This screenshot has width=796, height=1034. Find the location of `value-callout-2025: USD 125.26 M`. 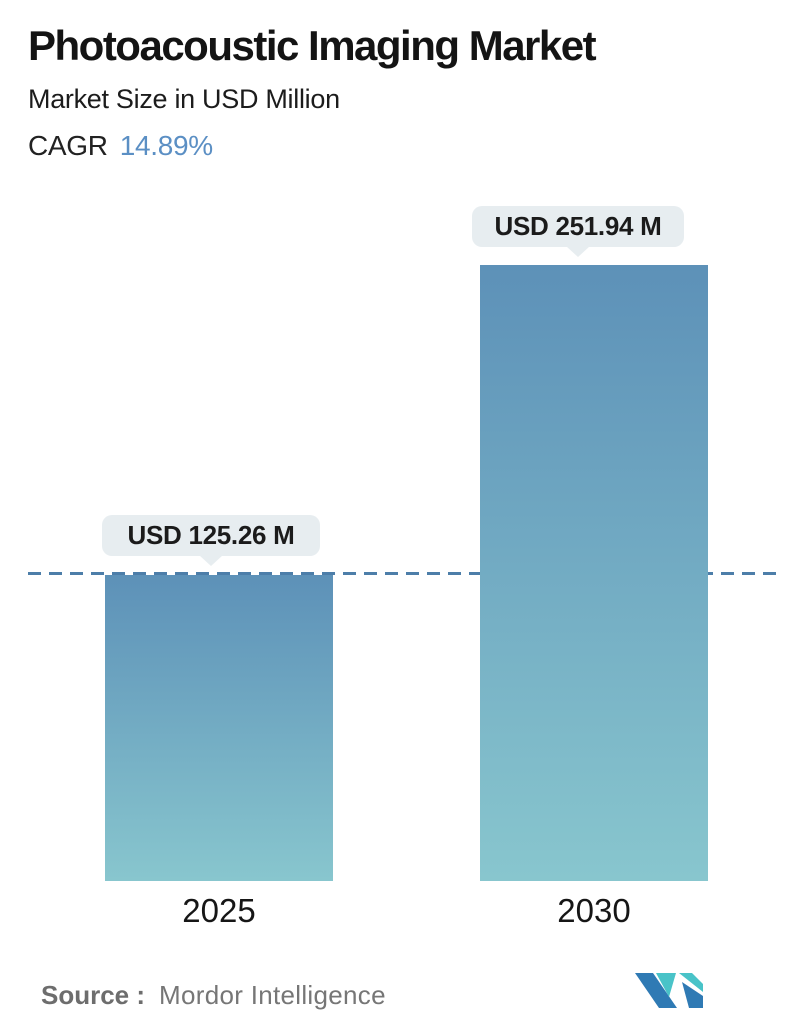

value-callout-2025: USD 125.26 M is located at coordinates (211, 540).